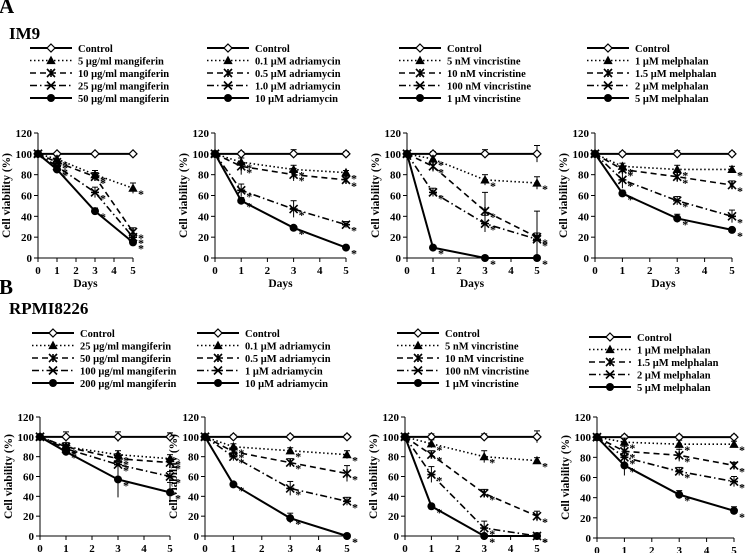  I want to click on y-tick-label: 80, so click(29, 458).